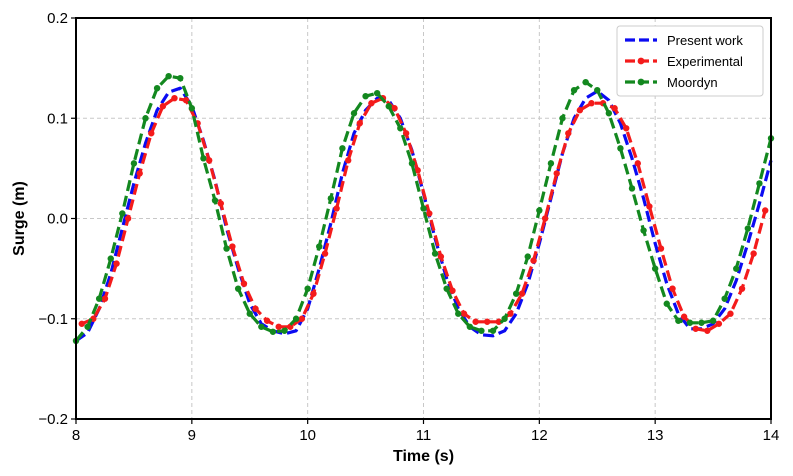 The width and height of the screenshot is (793, 476). Describe the element at coordinates (19, 218) in the screenshot. I see `y-axis-title: Surge (m)` at that location.